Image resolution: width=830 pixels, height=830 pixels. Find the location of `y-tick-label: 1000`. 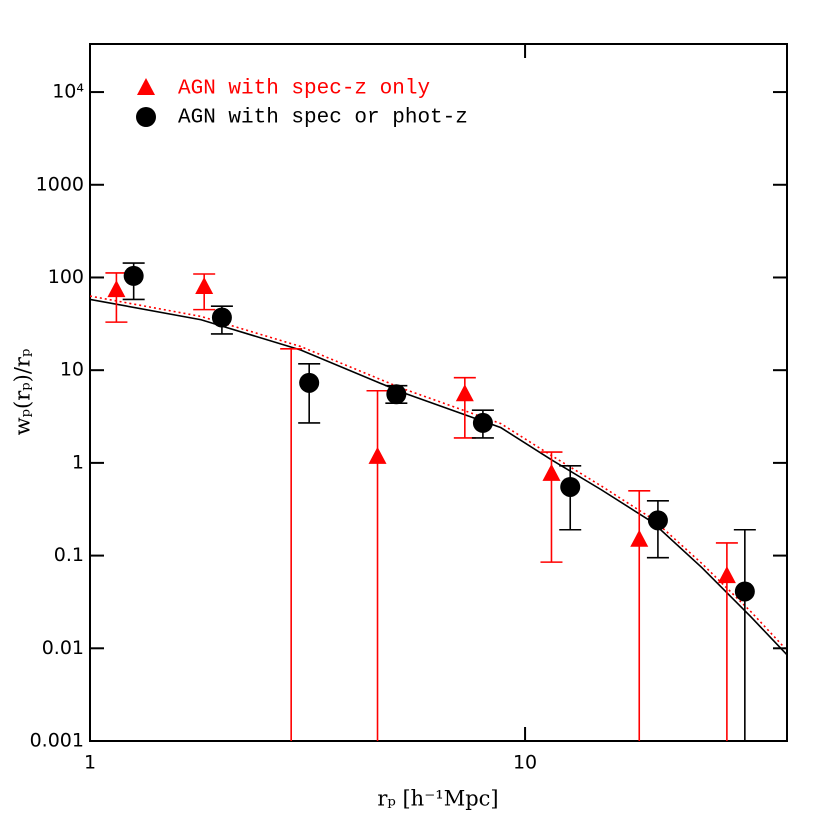

y-tick-label: 1000 is located at coordinates (60, 184).